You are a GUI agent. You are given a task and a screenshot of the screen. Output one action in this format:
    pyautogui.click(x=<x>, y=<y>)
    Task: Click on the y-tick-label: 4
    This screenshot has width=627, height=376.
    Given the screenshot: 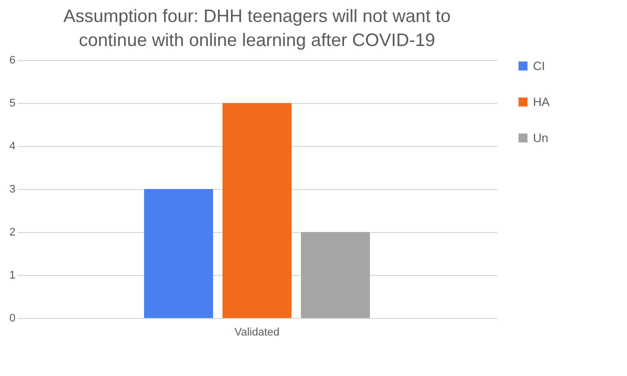 What is the action you would take?
    pyautogui.click(x=12, y=146)
    